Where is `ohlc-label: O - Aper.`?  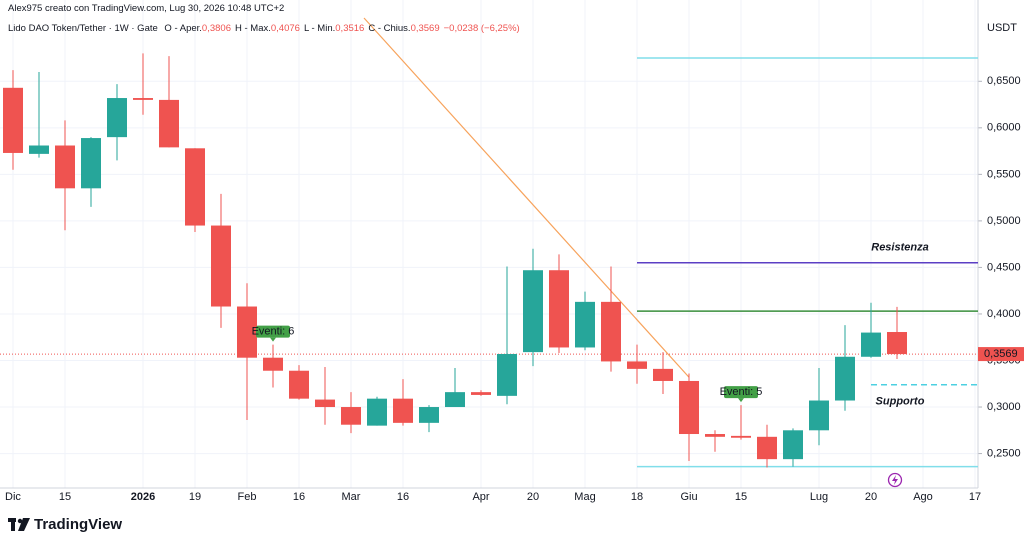 ohlc-label: O - Aper. is located at coordinates (183, 28).